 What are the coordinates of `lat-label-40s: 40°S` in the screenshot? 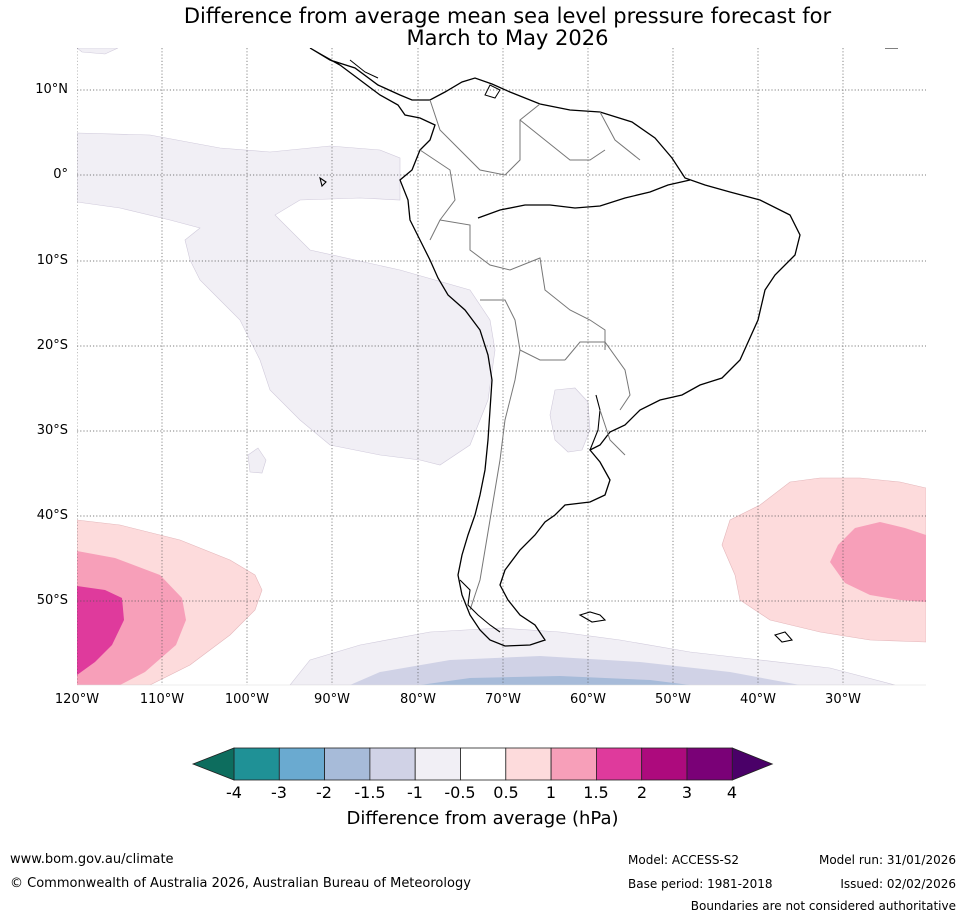 It's located at (52, 515).